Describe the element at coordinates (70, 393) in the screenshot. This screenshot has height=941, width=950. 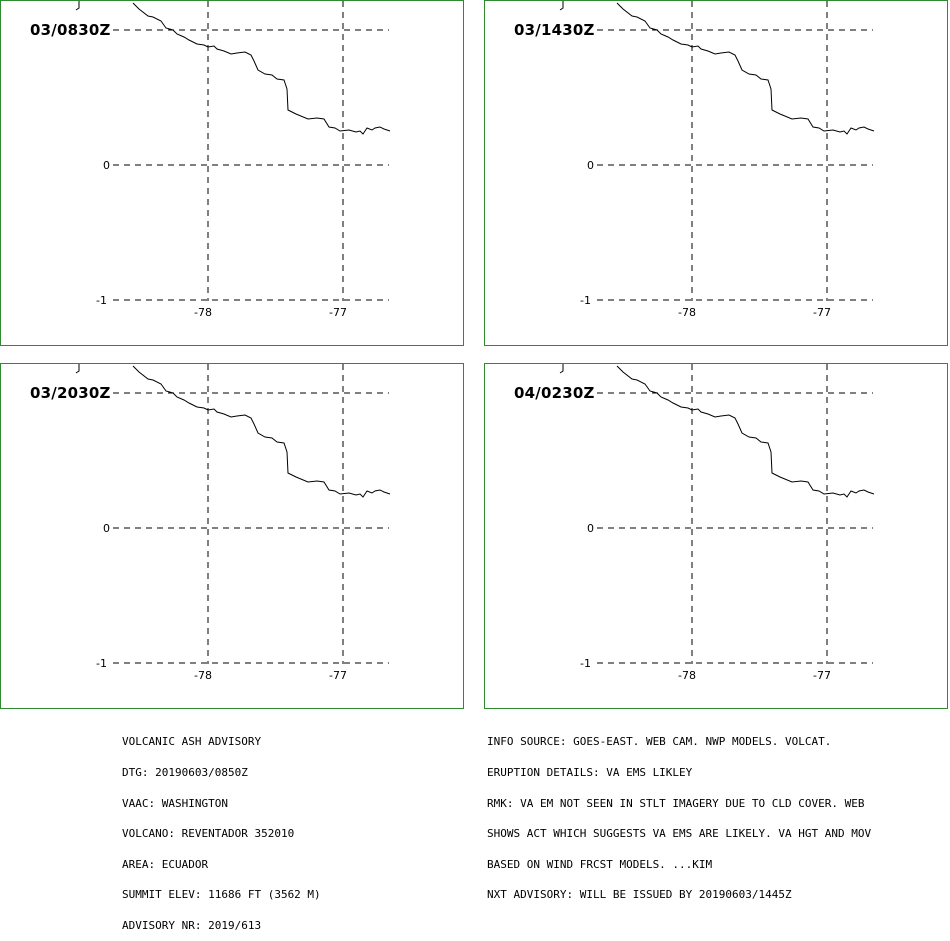
I see `valid-time-label: 03/2030Z` at that location.